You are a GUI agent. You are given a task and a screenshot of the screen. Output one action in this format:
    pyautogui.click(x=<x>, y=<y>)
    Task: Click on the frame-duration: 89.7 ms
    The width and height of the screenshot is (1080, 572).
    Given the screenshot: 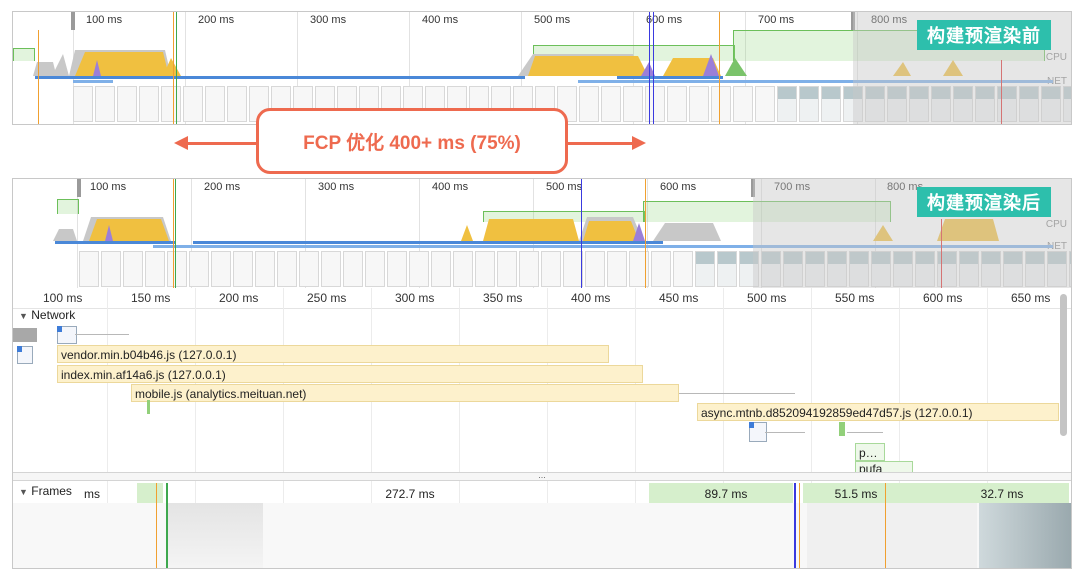 What is the action you would take?
    pyautogui.click(x=726, y=494)
    